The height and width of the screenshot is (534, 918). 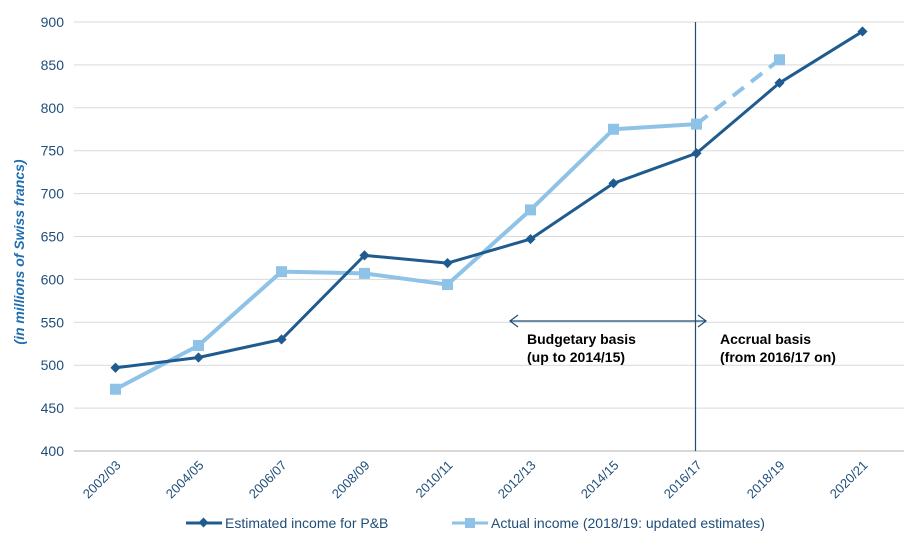 What do you see at coordinates (204, 523) in the screenshot?
I see `legend-marker-estimated` at bounding box center [204, 523].